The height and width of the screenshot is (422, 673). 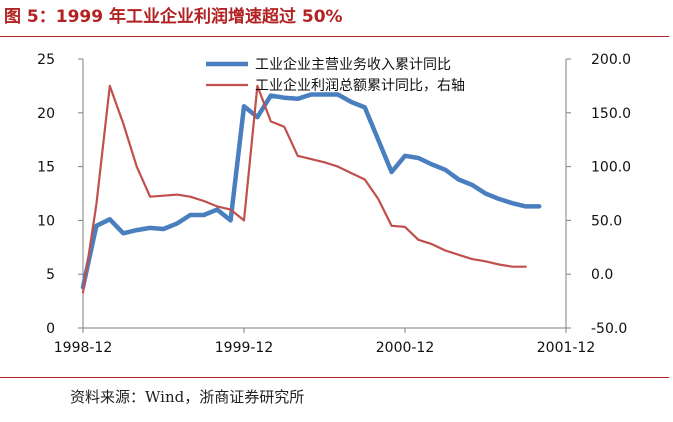 What do you see at coordinates (50, 329) in the screenshot?
I see `left-axis-tick-label: 0` at bounding box center [50, 329].